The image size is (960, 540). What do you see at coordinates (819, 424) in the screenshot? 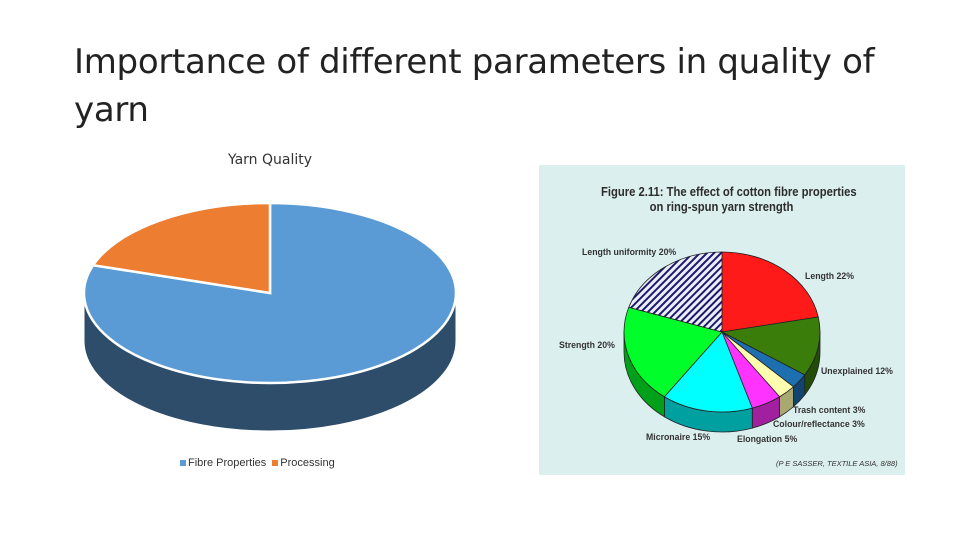
I see `label-colour-reflectance: Colour/reflectance 3%` at bounding box center [819, 424].